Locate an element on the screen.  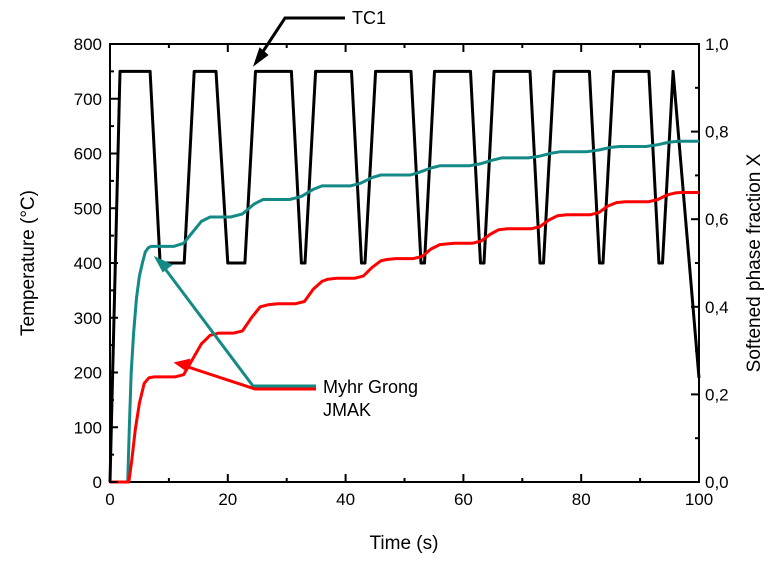
y-left-tick-label: 600 is located at coordinates (88, 154).